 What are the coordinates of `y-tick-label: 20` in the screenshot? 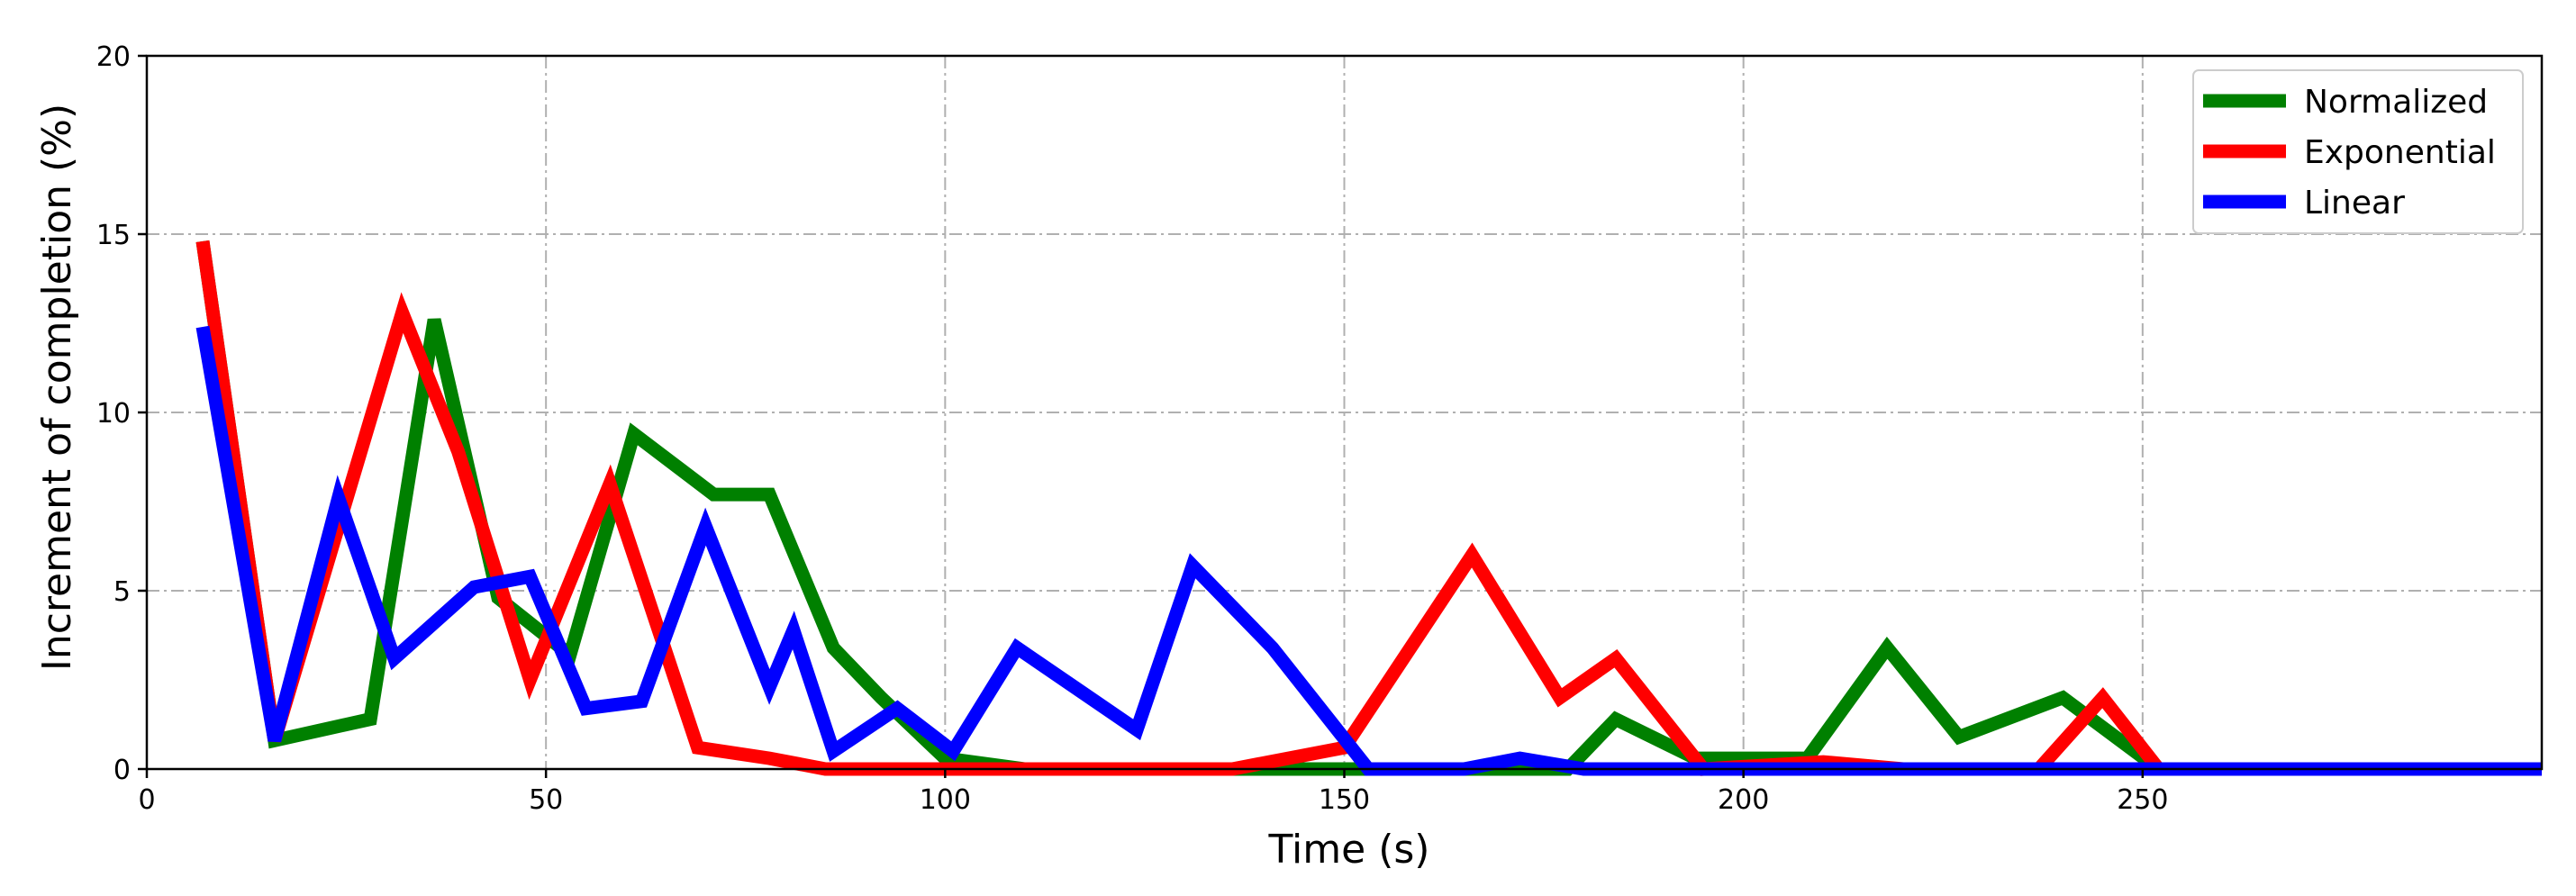 It's located at (113, 57).